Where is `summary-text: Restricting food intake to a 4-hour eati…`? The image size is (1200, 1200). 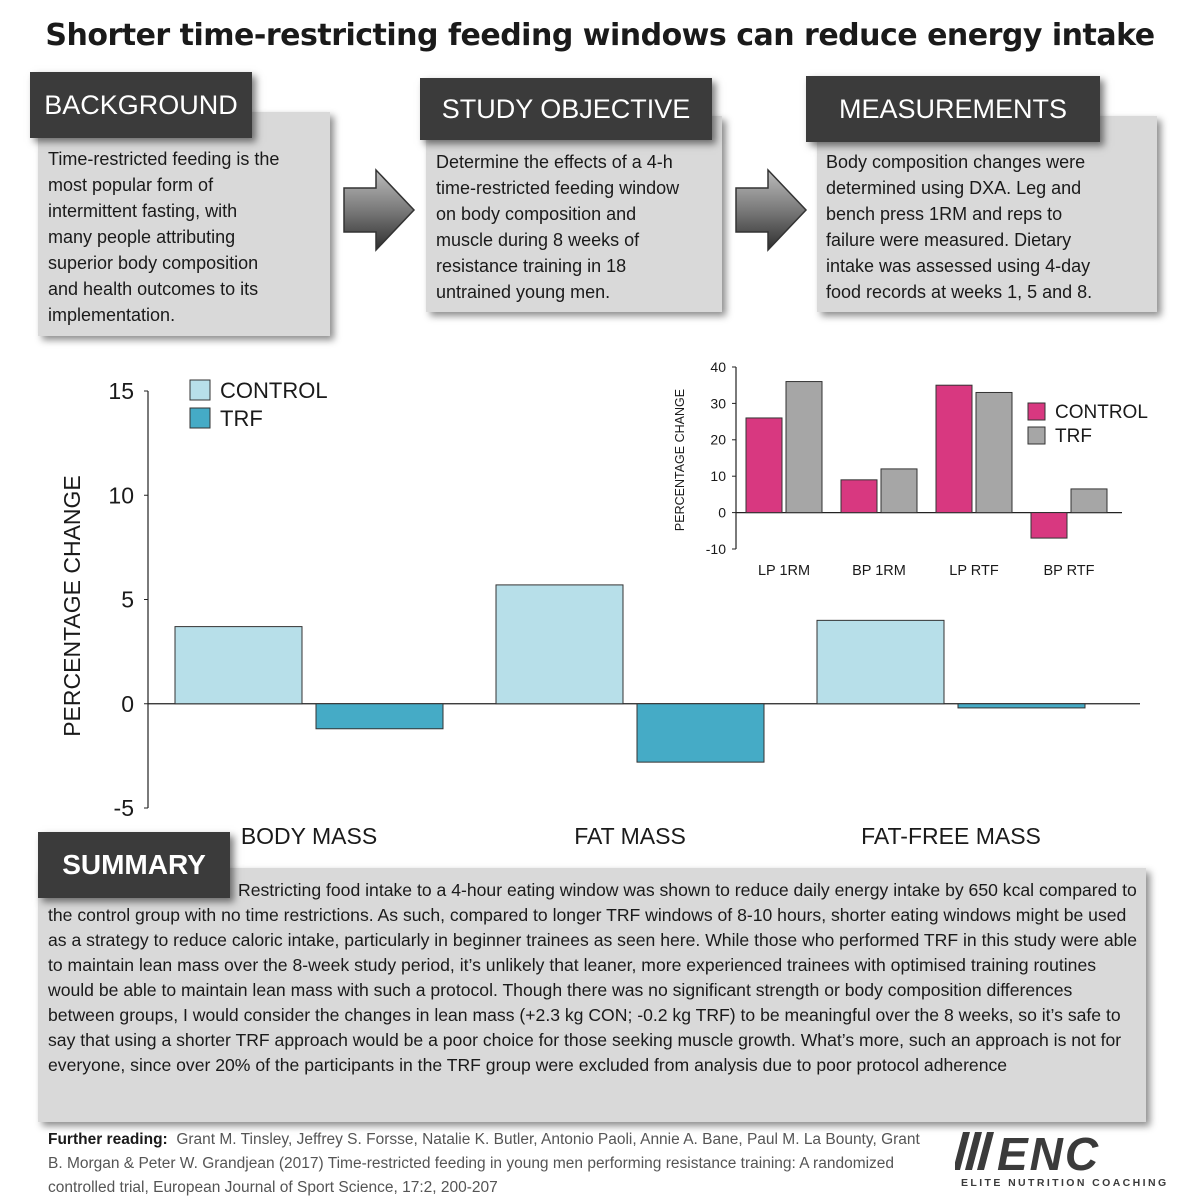
summary-text: Restricting food intake to a 4-hour eati… is located at coordinates (593, 977).